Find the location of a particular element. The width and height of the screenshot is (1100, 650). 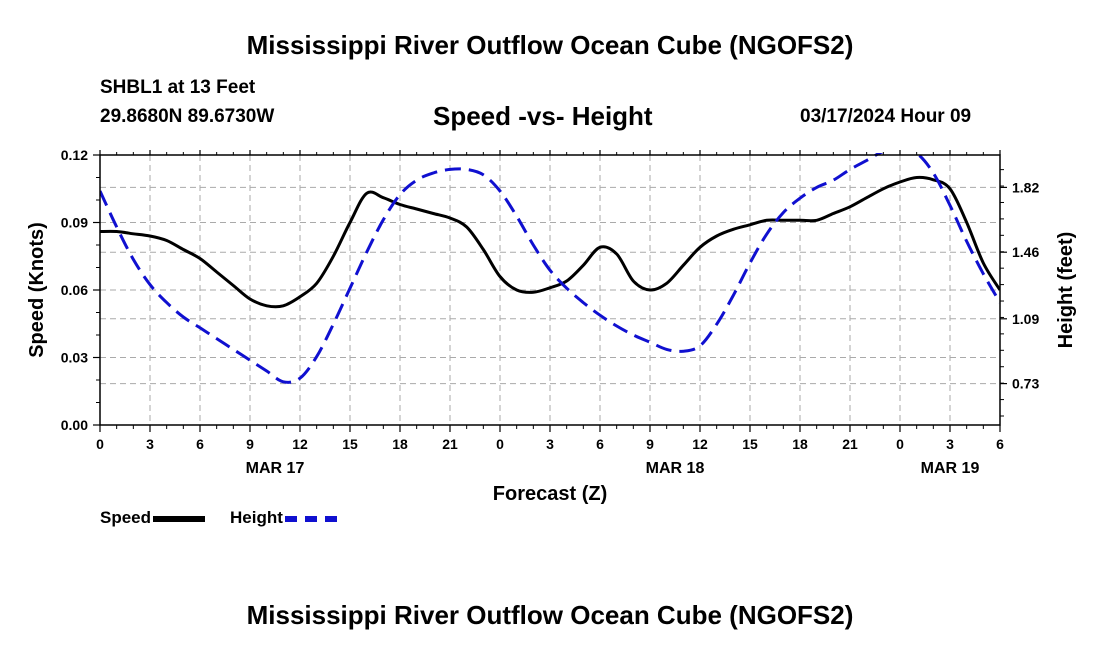

legend-speed-swatch is located at coordinates (179, 518).